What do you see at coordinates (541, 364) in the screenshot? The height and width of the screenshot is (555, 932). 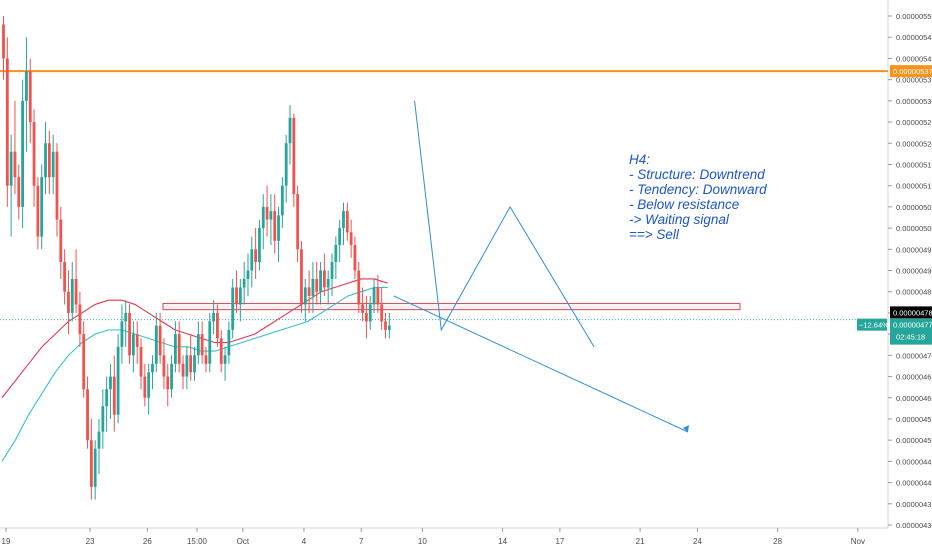 I see `sell-projection-arrow` at bounding box center [541, 364].